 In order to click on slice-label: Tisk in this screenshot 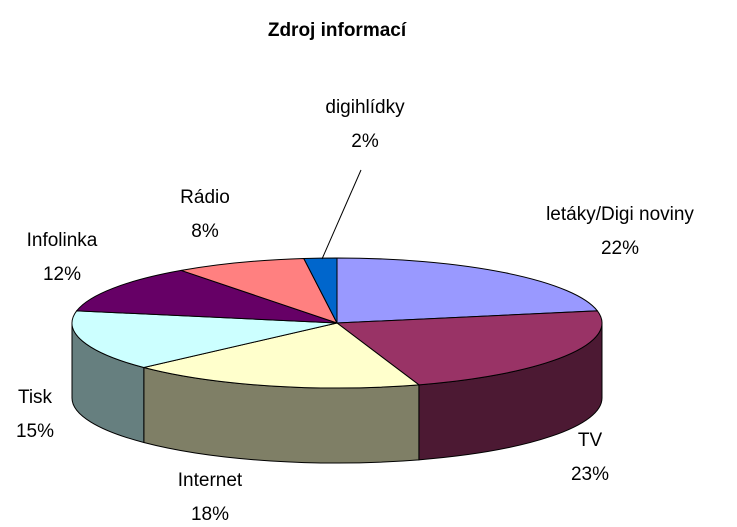, I will do `click(35, 397)`.